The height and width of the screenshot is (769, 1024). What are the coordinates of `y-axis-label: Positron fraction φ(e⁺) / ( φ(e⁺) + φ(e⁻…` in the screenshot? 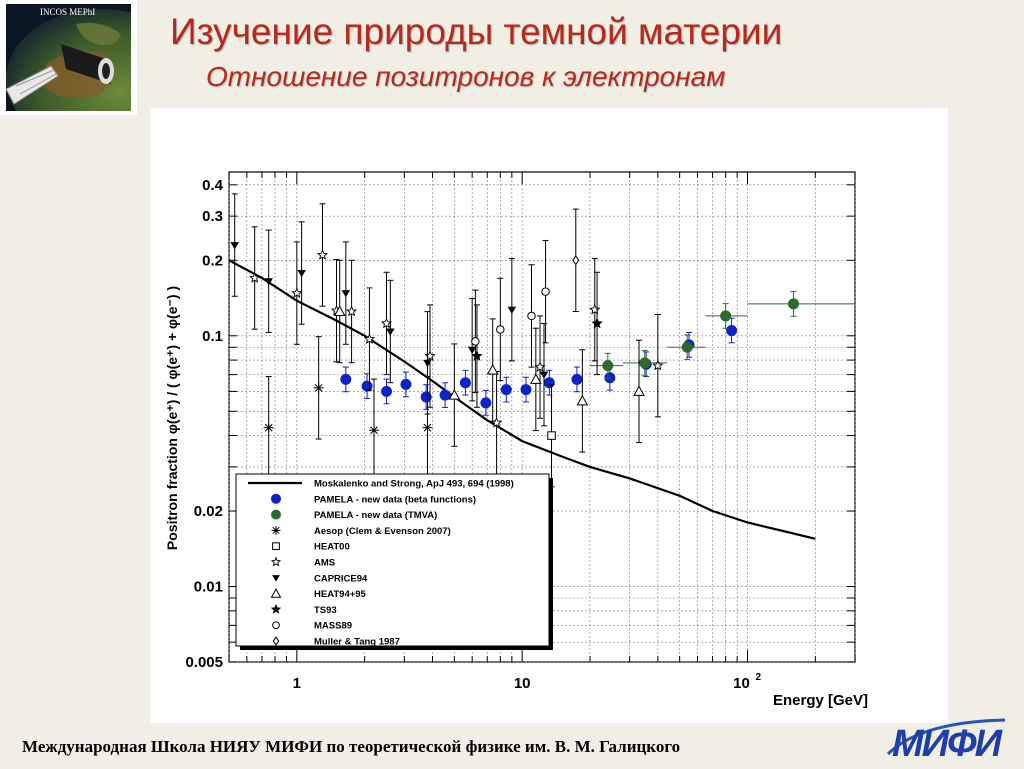 It's located at (172, 418).